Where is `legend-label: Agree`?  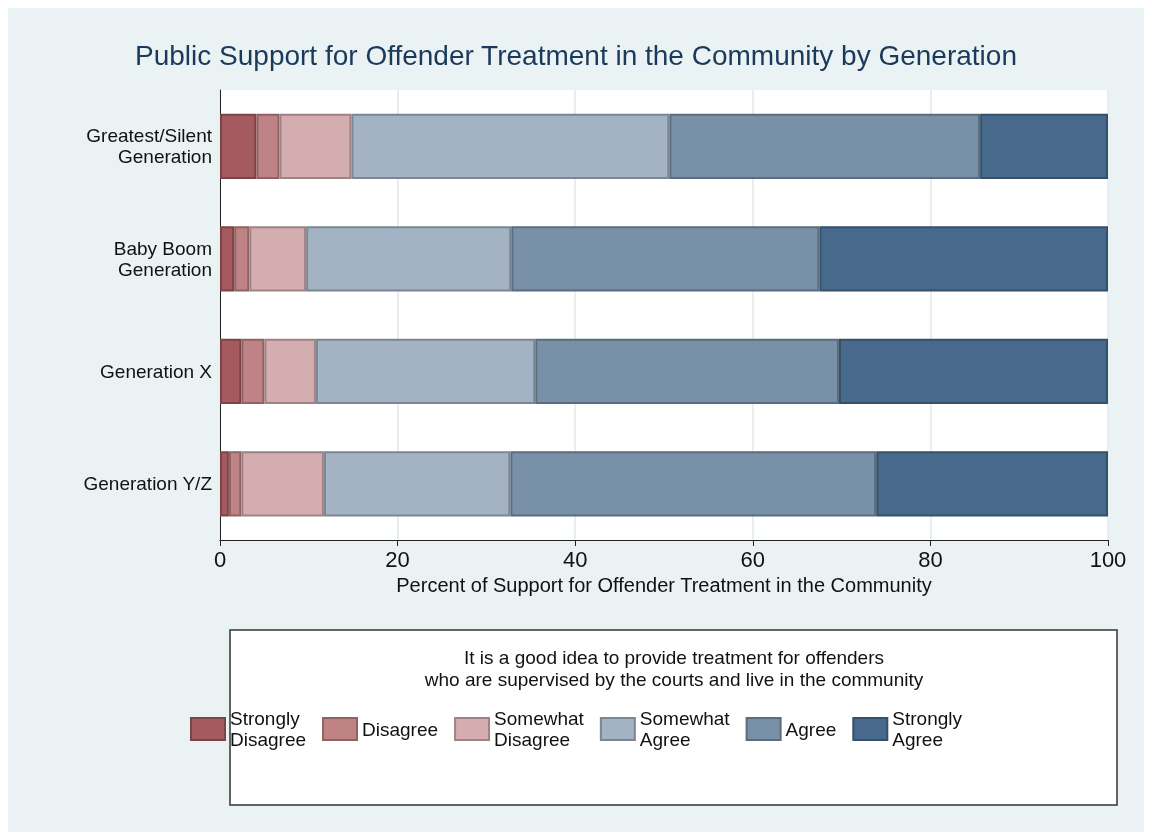 legend-label: Agree is located at coordinates (811, 729).